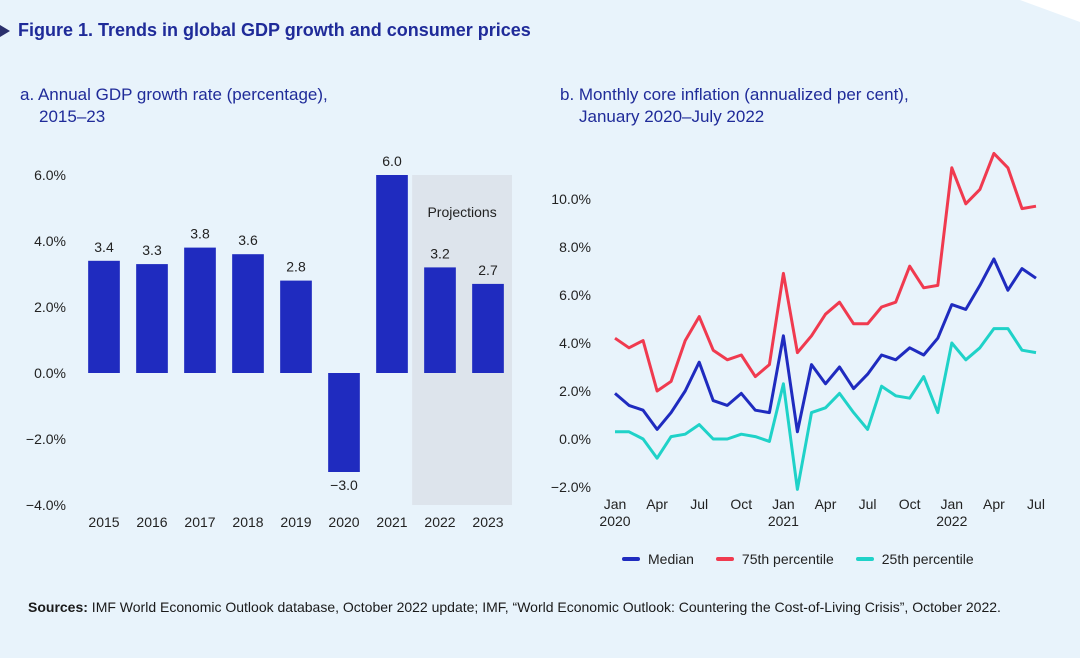 This screenshot has height=658, width=1080. I want to click on triangle-bullet-icon, so click(5, 30).